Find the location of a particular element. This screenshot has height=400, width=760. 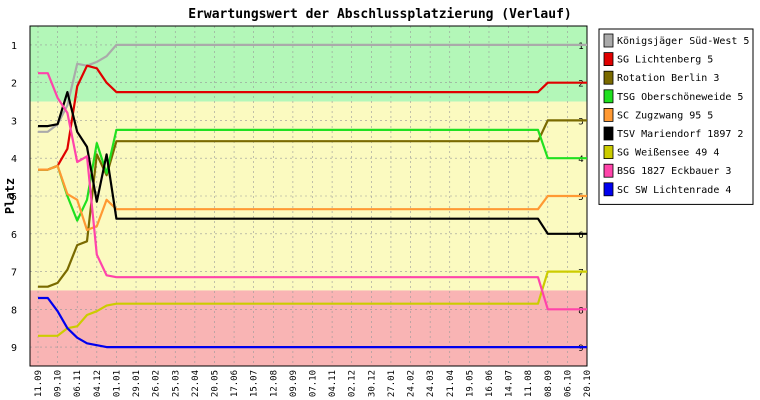

x-tick-label: 12.08 is located at coordinates (274, 383).